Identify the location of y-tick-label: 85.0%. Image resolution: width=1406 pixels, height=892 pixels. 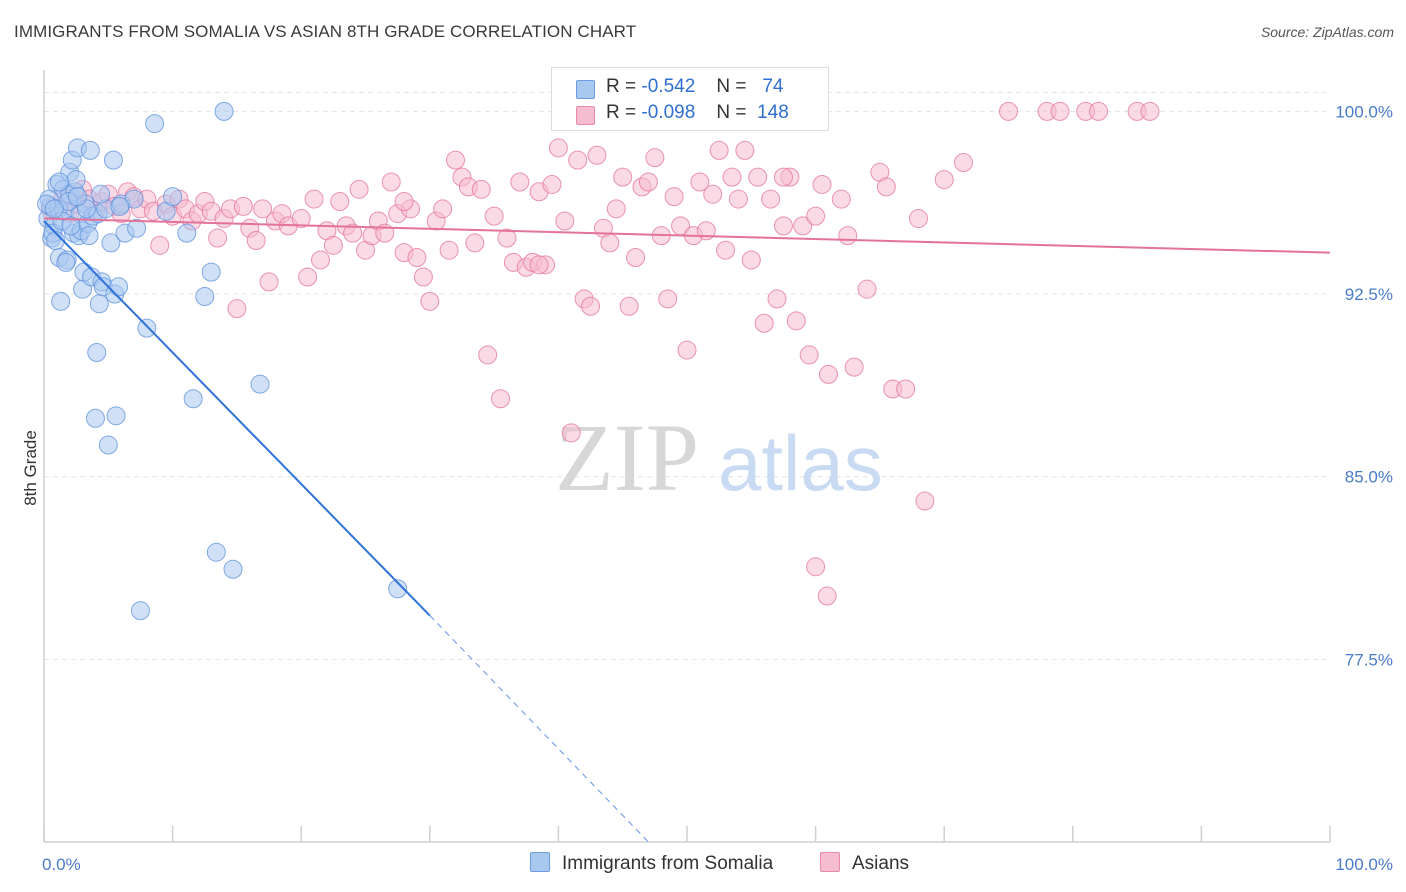
(1369, 477).